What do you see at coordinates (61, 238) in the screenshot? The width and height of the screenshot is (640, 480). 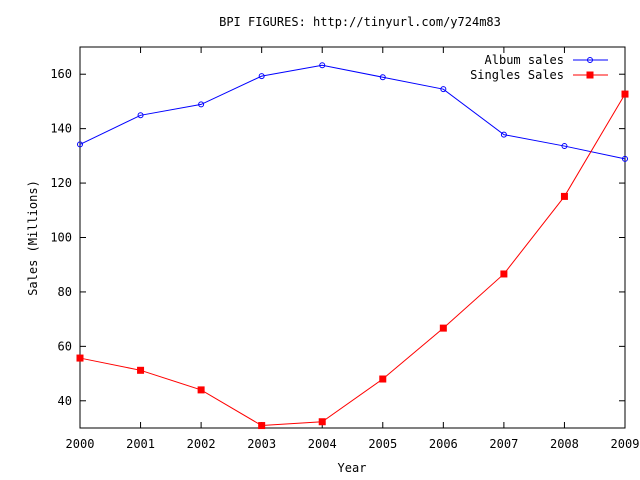 I see `y-tick-label: 100` at bounding box center [61, 238].